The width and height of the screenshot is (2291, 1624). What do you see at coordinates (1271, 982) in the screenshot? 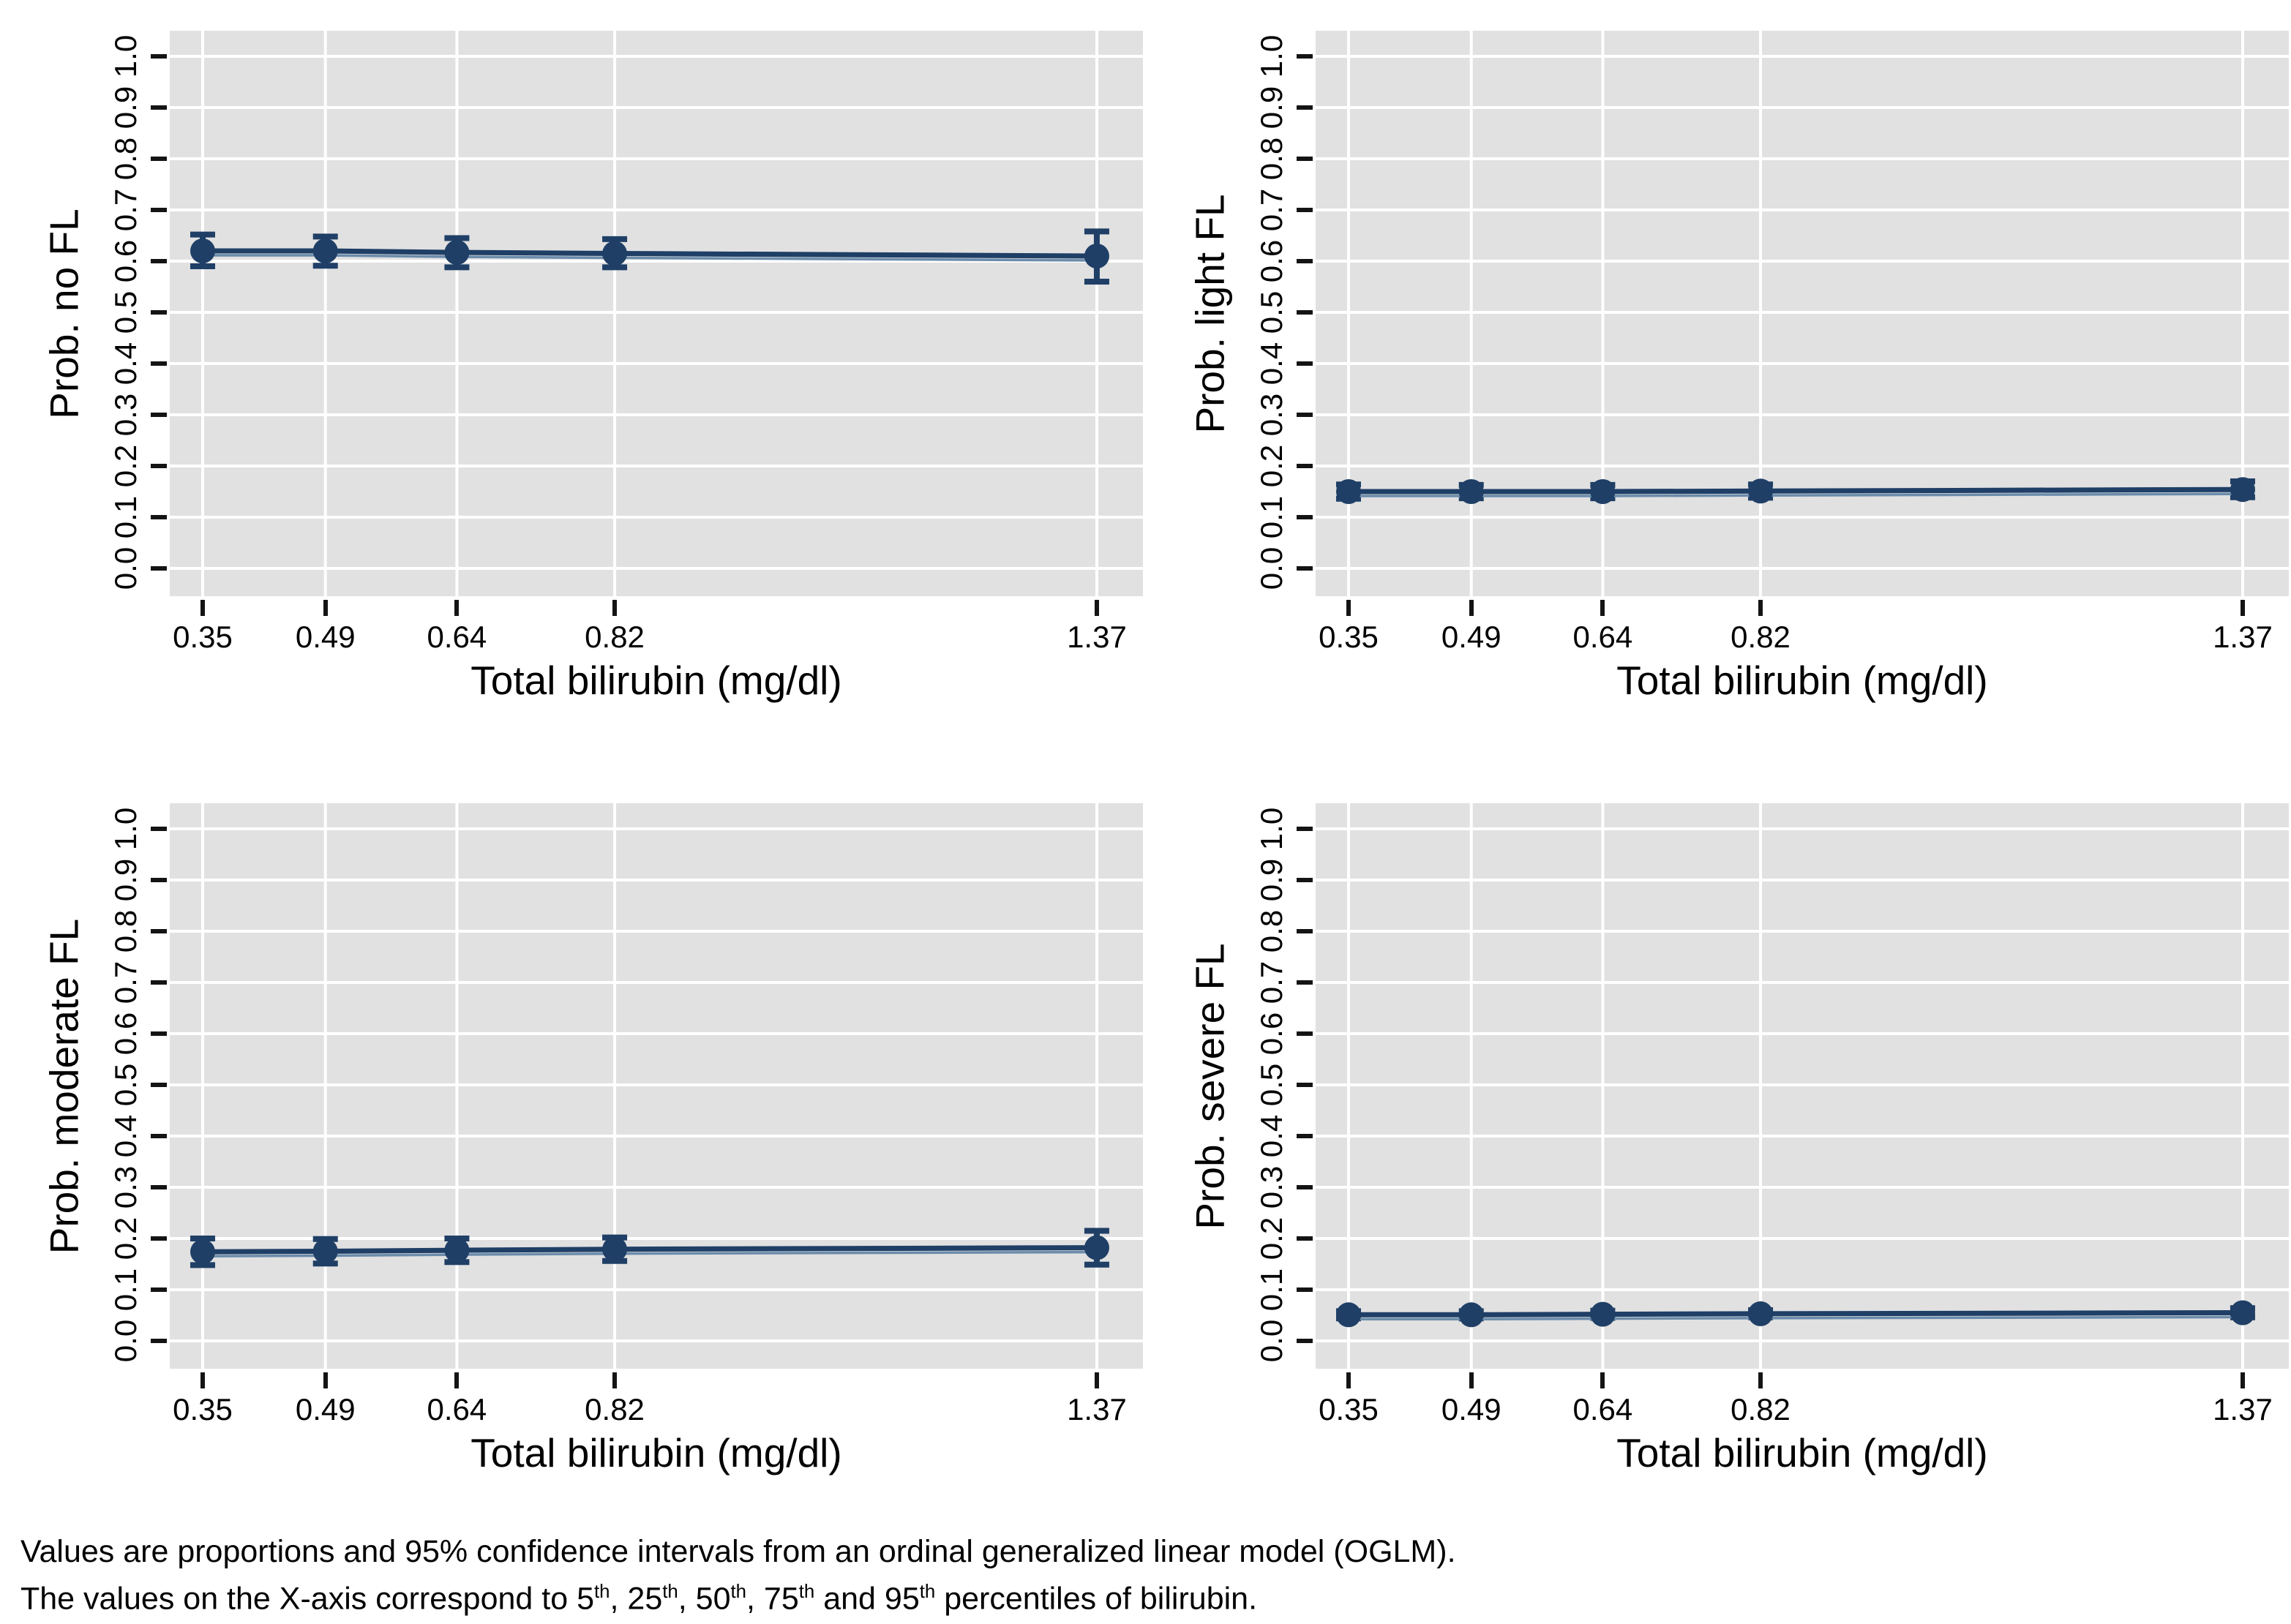
I see `y-tick-label: 0.7` at bounding box center [1271, 982].